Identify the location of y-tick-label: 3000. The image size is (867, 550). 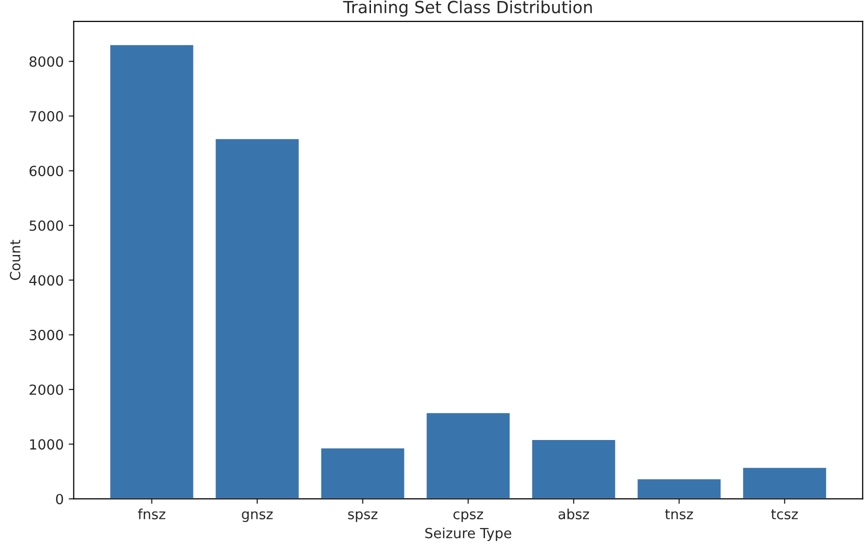
(47, 335).